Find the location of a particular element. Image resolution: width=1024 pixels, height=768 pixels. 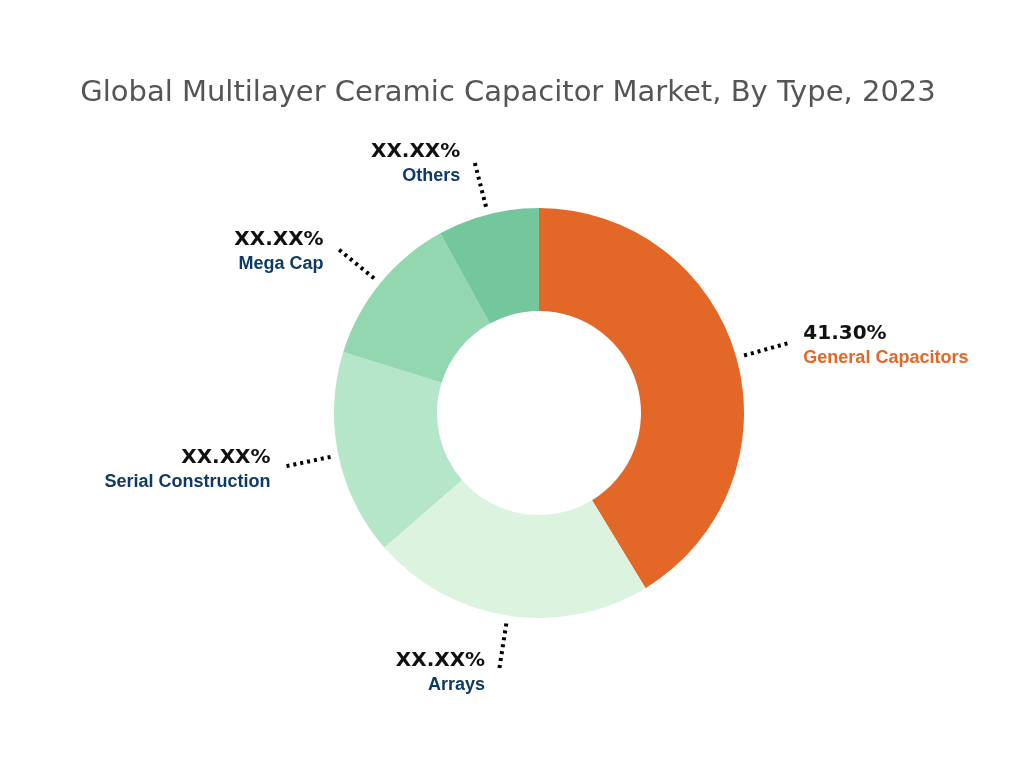

slice-label: Others is located at coordinates (431, 175).